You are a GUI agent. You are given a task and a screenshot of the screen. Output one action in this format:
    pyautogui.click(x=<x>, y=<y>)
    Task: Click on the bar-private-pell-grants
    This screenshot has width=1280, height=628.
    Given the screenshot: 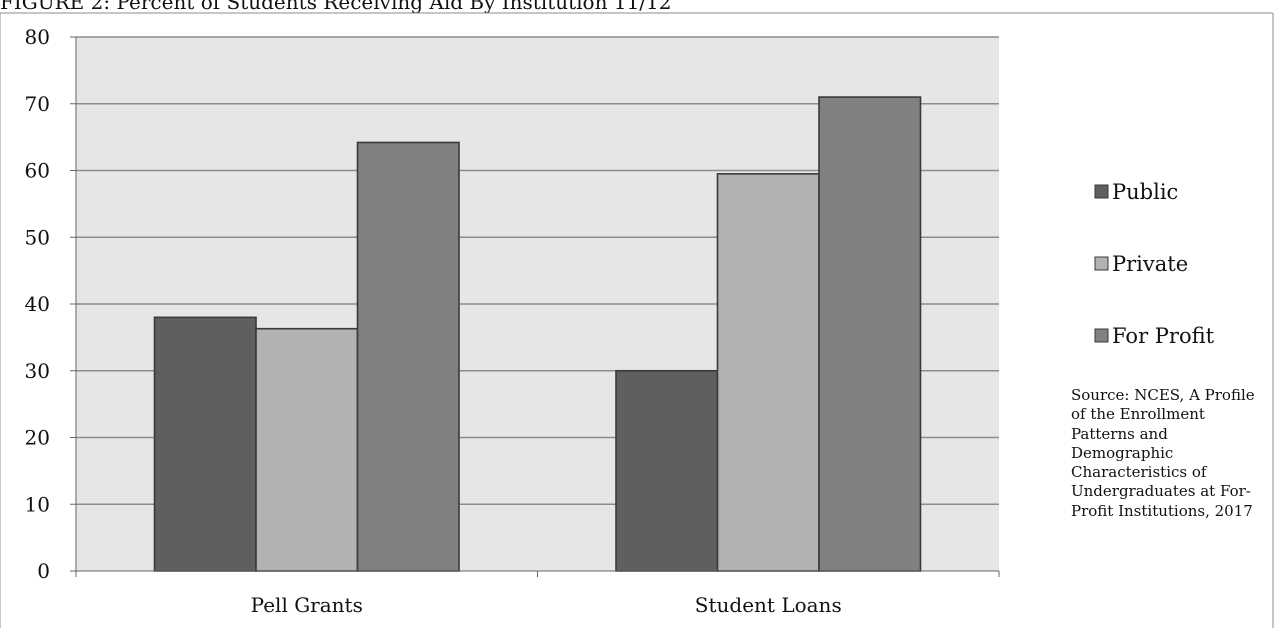 What is the action you would take?
    pyautogui.click(x=307, y=449)
    